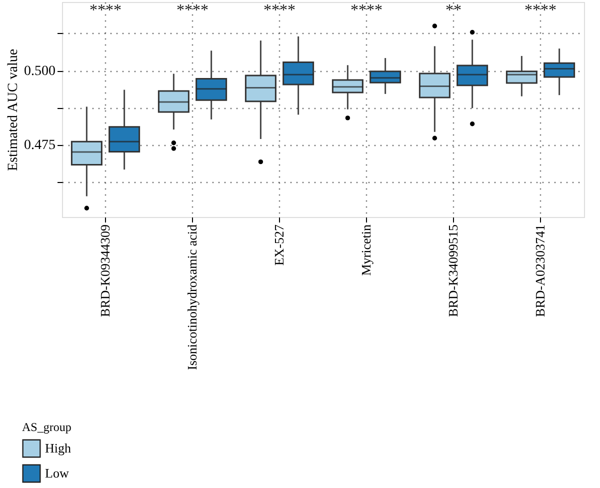 This screenshot has height=488, width=600. What do you see at coordinates (105, 270) in the screenshot?
I see `x-tick-label: BRD-K09344309` at bounding box center [105, 270].